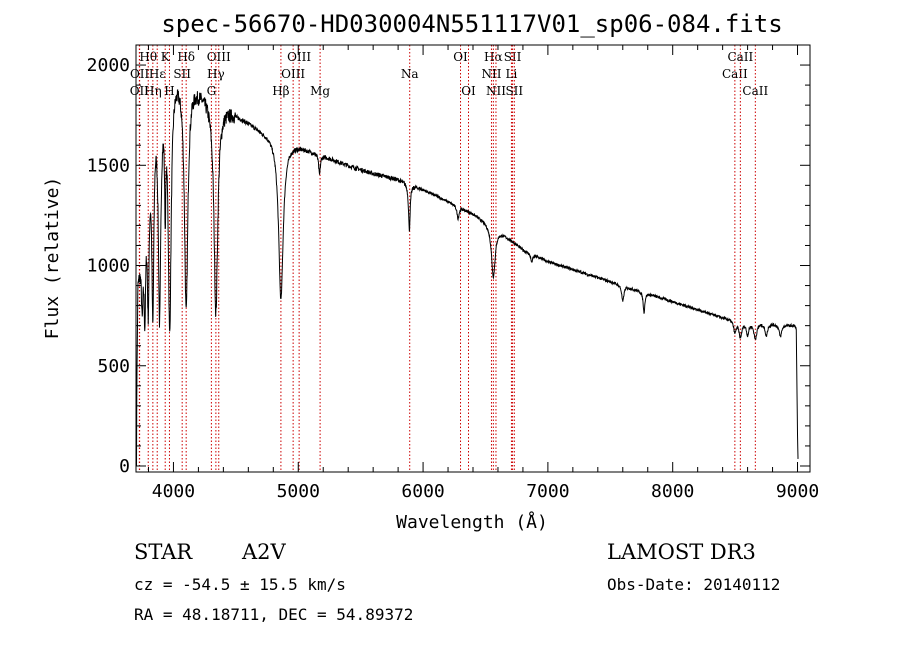  I want to click on x-tick-label: 9000, so click(797, 491).